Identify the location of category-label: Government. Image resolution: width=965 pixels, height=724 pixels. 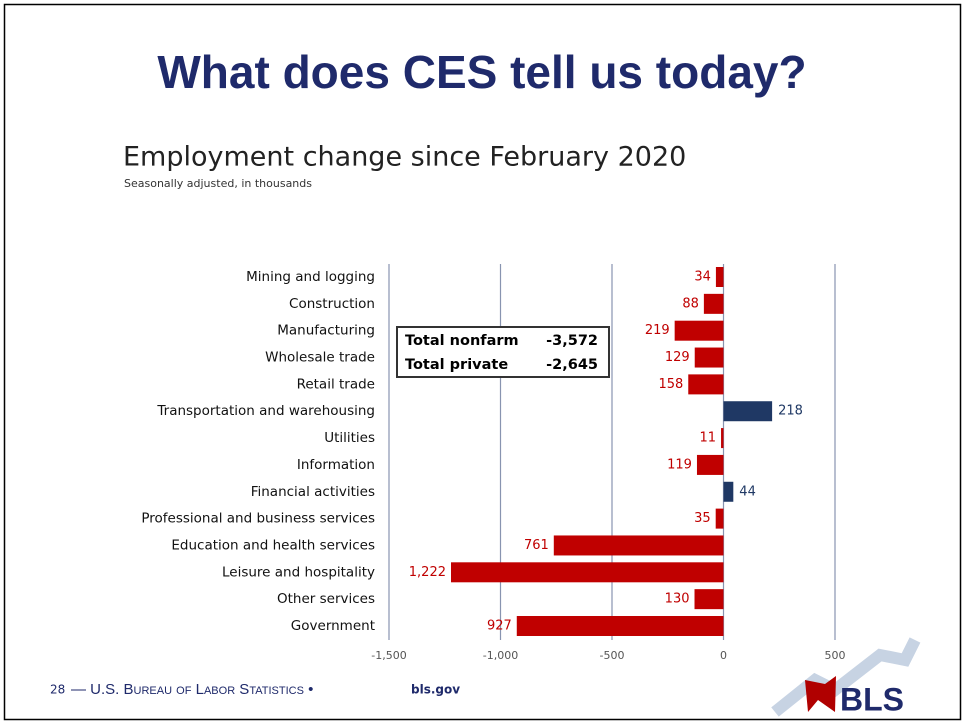
(333, 626).